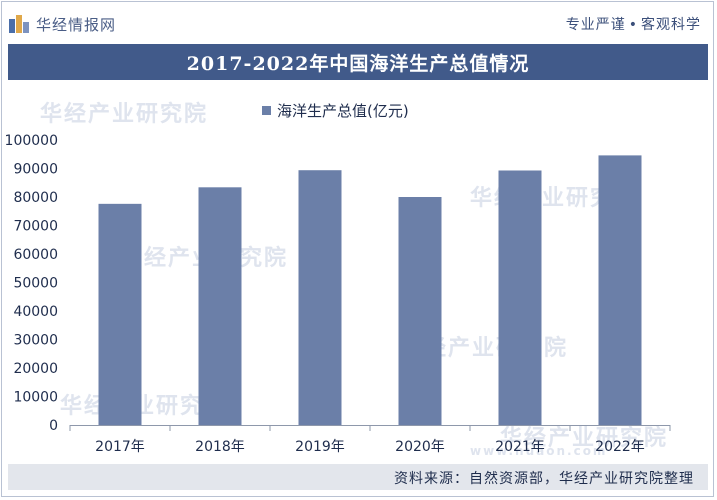 Image resolution: width=717 pixels, height=500 pixels. Describe the element at coordinates (35, 398) in the screenshot. I see `y-tick-label: 10000` at that location.